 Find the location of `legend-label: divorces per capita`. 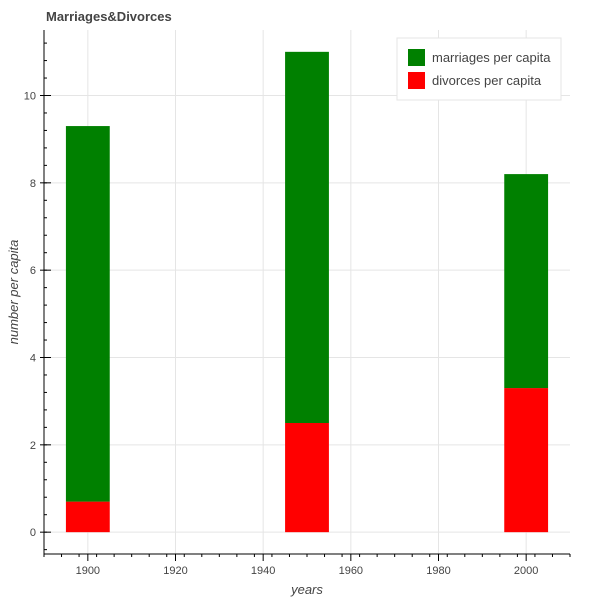

legend-label: divorces per capita is located at coordinates (487, 80).